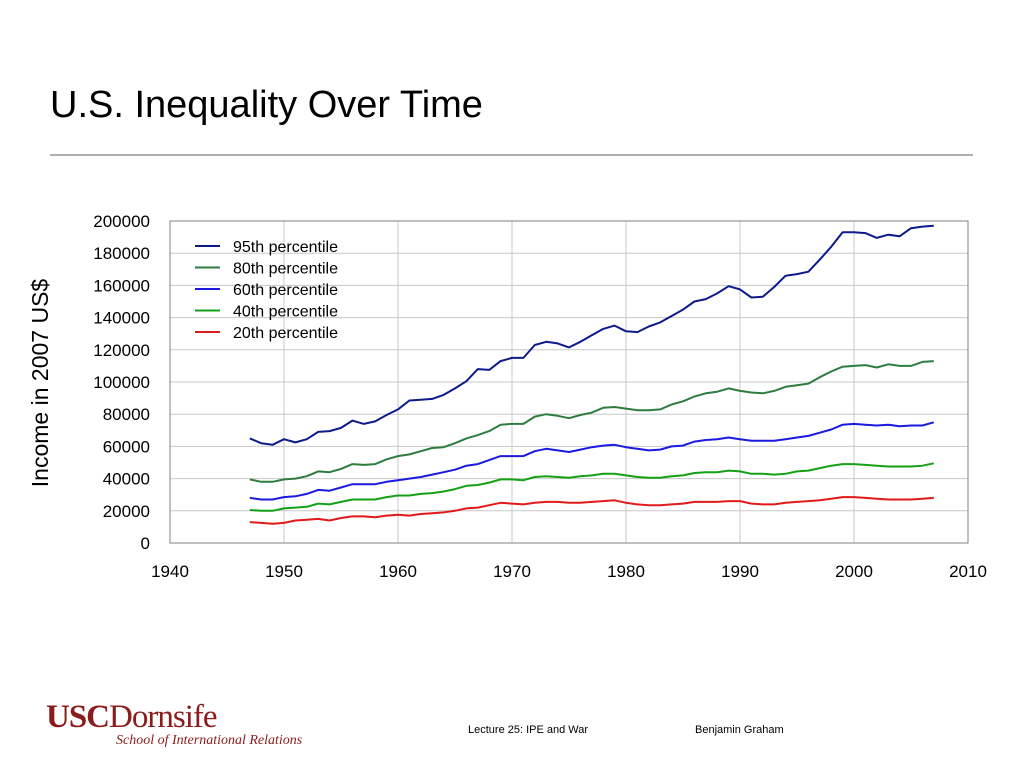 Image resolution: width=1024 pixels, height=768 pixels. I want to click on series-line-20th-percentile, so click(591, 510).